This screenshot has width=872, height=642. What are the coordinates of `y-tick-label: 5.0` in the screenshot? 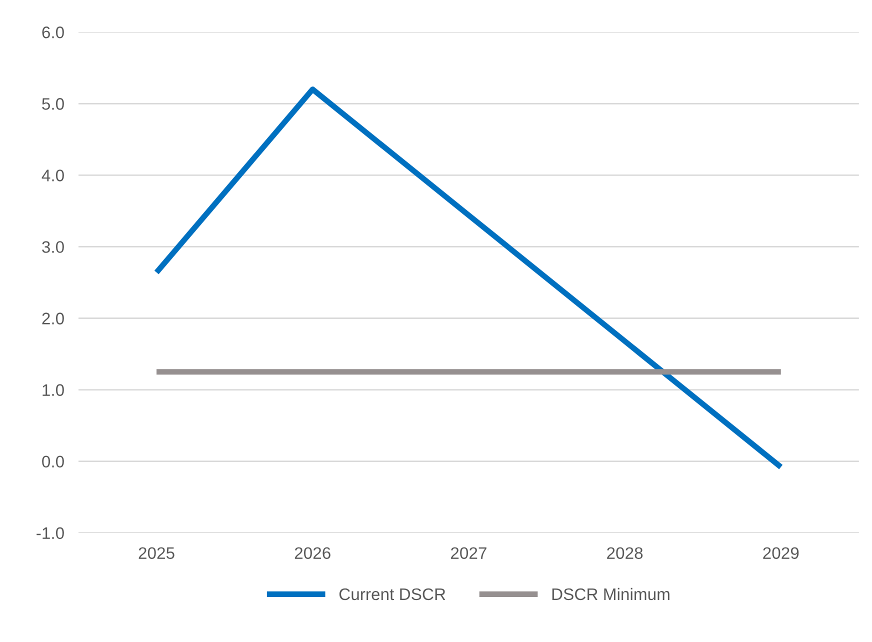 It's located at (53, 104).